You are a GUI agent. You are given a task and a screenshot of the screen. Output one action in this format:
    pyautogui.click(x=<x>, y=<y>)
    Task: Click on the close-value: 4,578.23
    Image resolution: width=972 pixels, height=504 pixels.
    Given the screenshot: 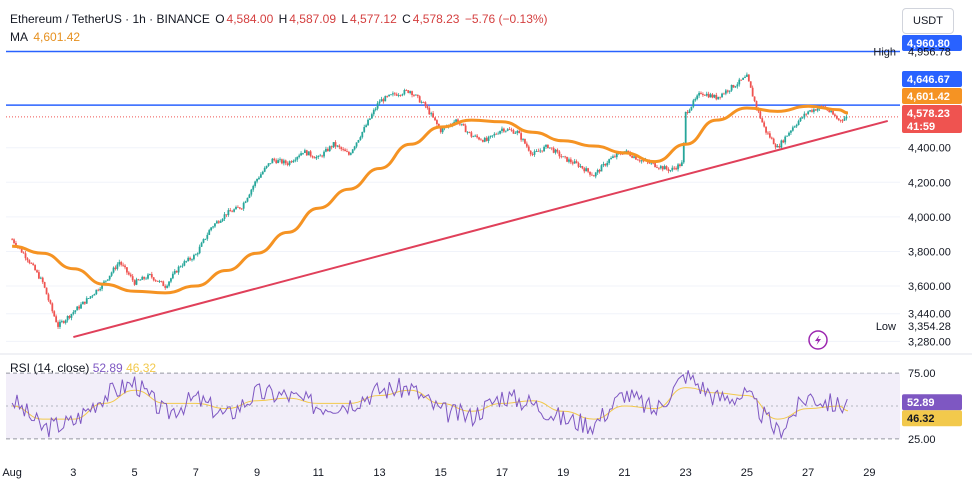 What is the action you would take?
    pyautogui.click(x=436, y=19)
    